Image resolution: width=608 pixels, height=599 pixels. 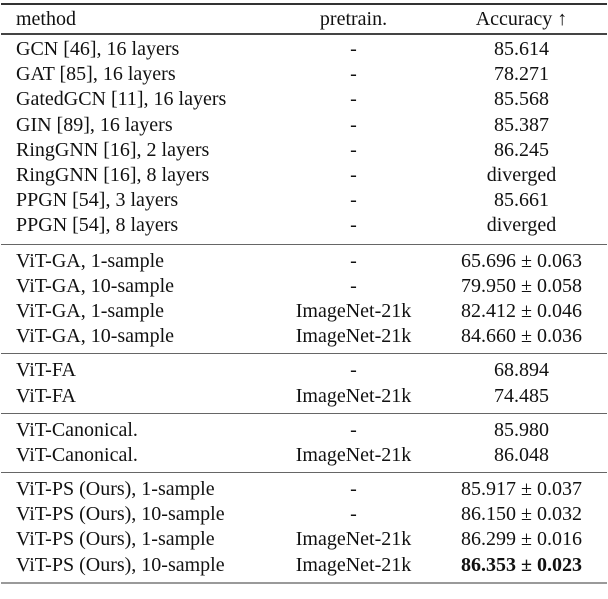 I want to click on table-row: ViT-FA - 68.894, so click(x=304, y=370).